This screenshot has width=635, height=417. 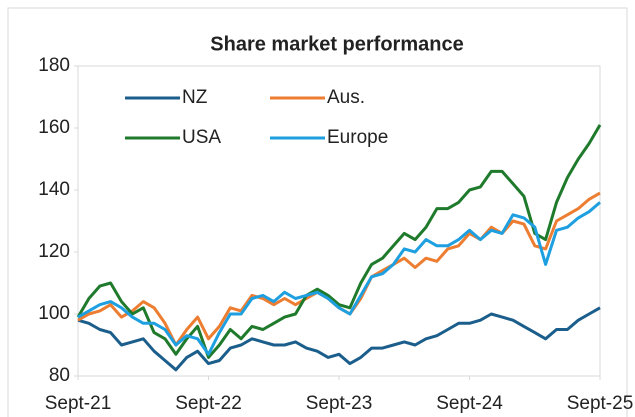 I want to click on x-tick-label: Sept-21, so click(x=78, y=403).